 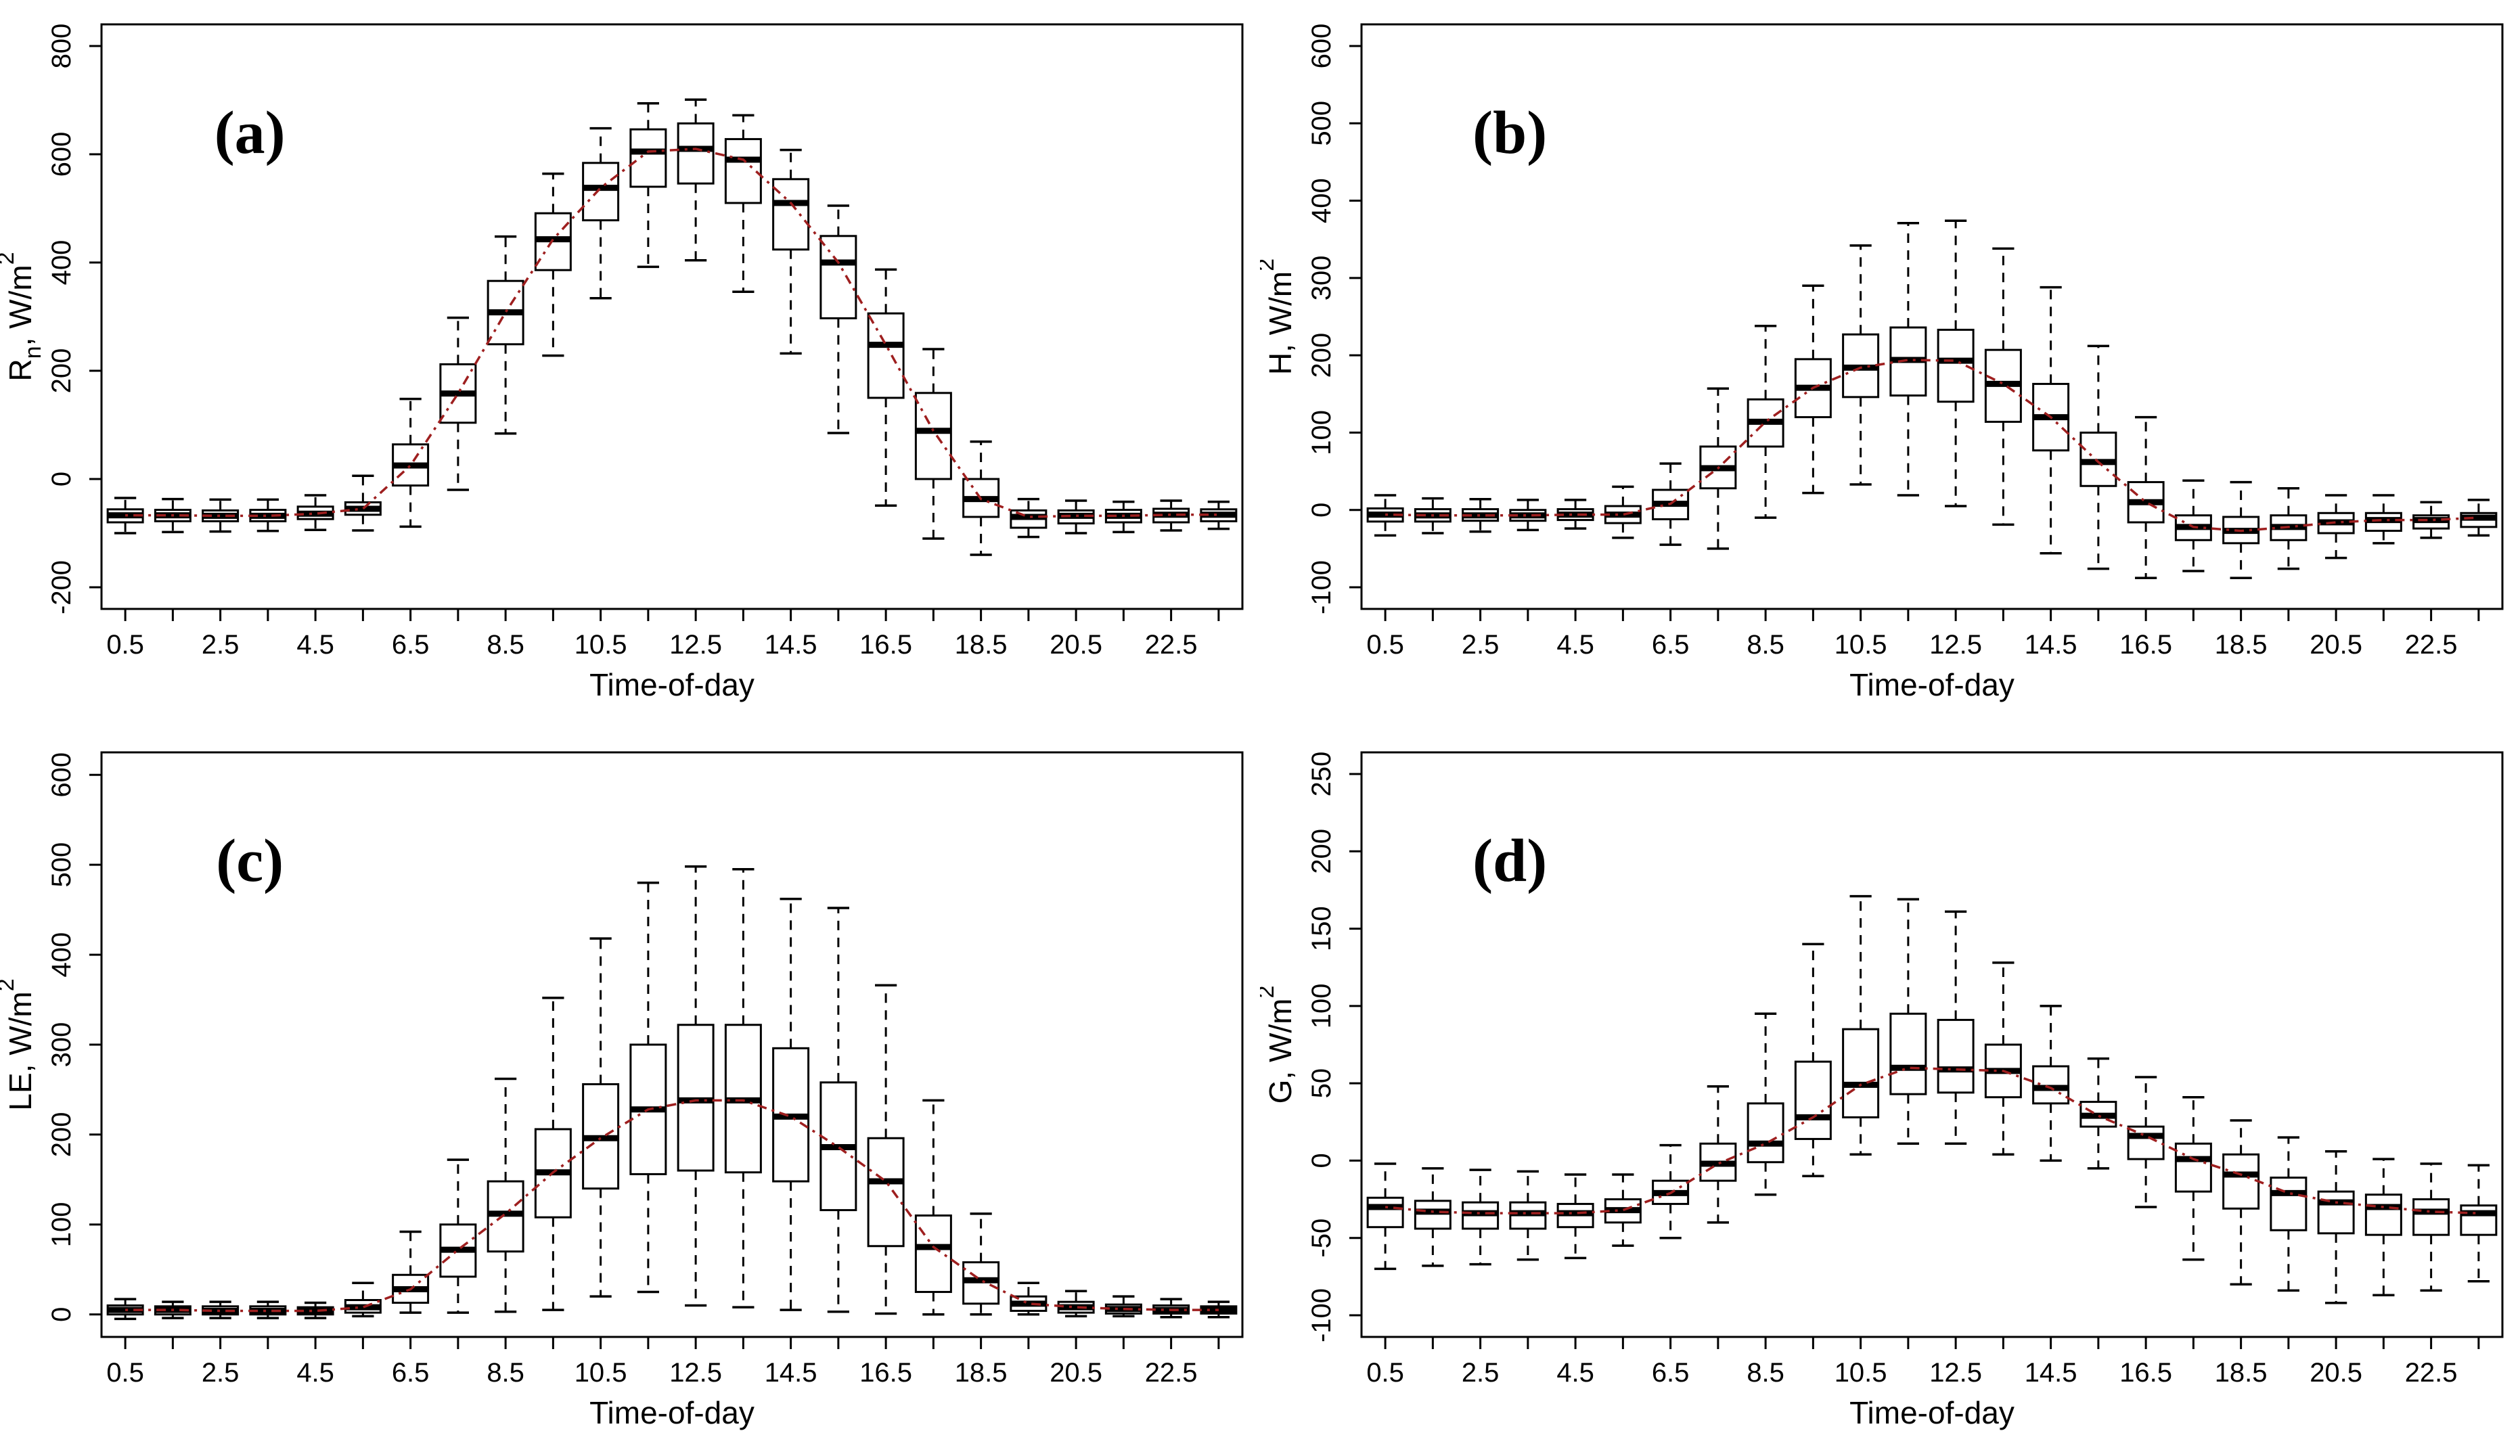 What do you see at coordinates (1321, 123) in the screenshot?
I see `y-tick-label: 500` at bounding box center [1321, 123].